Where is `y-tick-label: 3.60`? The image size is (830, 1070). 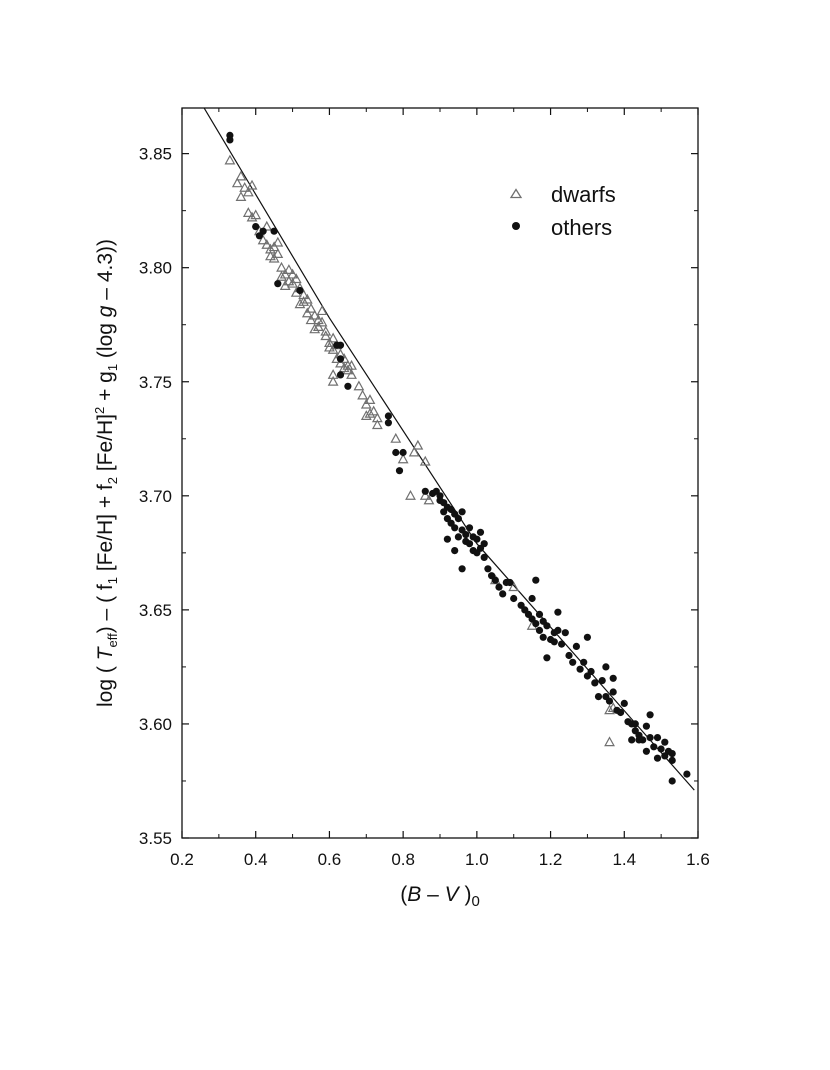
y-tick-label: 3.60 is located at coordinates (155, 724).